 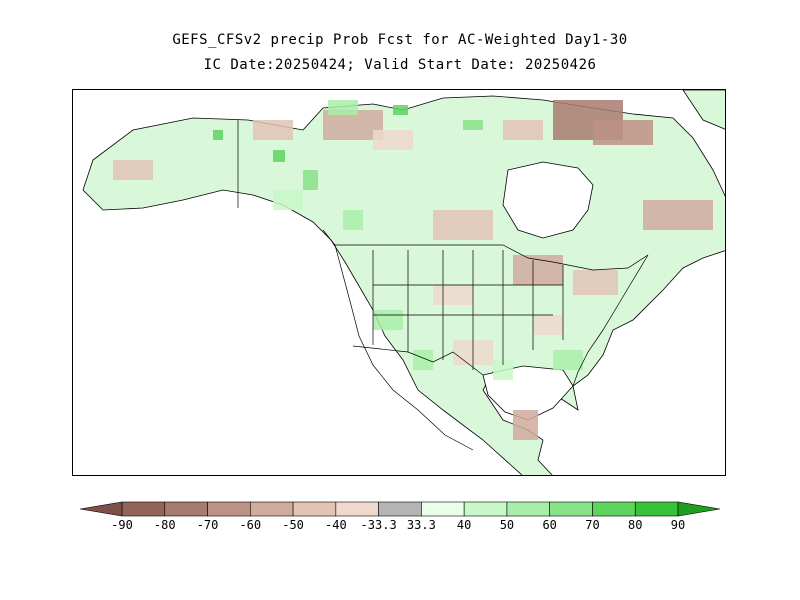 What do you see at coordinates (507, 525) in the screenshot?
I see `colorbar-tick-label: 50` at bounding box center [507, 525].